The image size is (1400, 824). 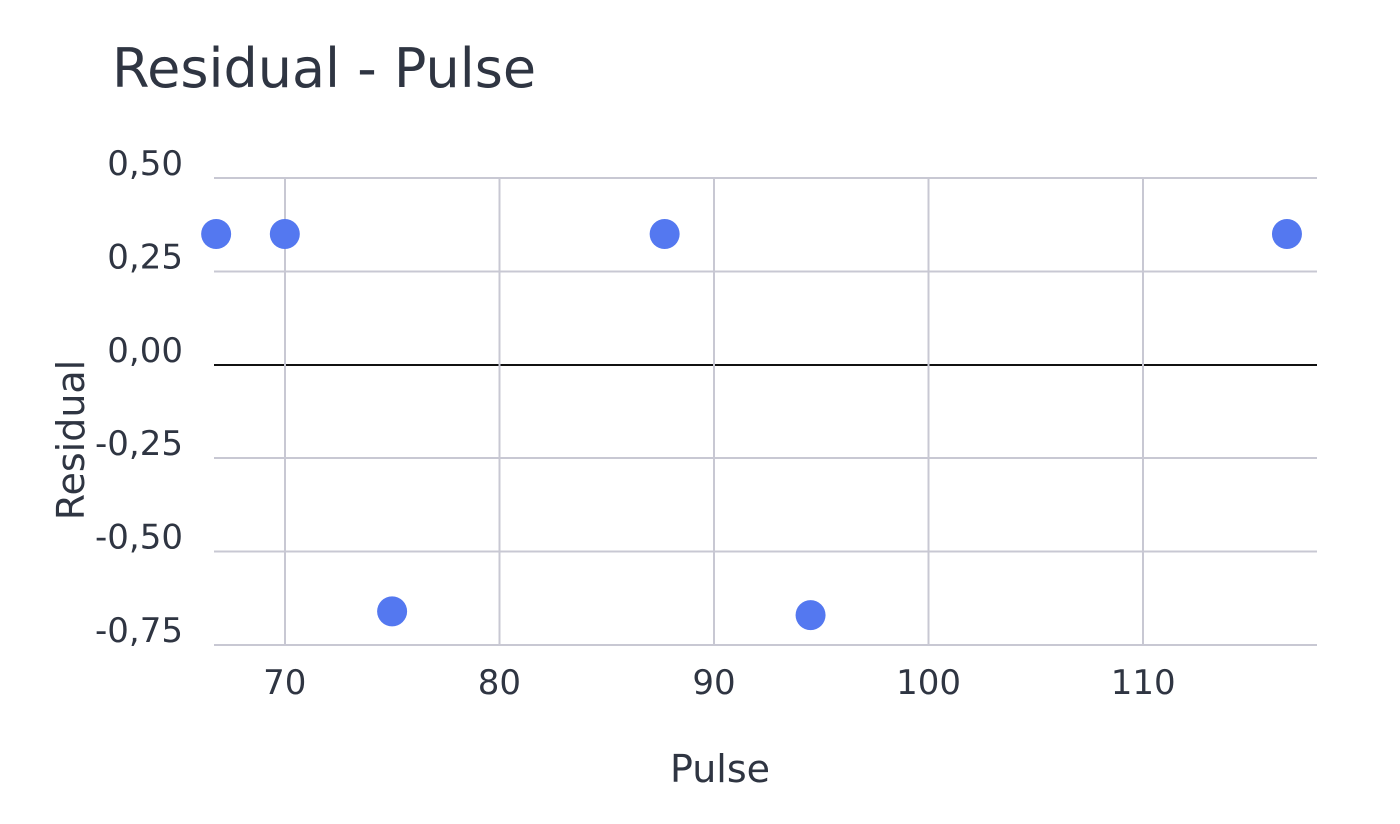 What do you see at coordinates (139, 444) in the screenshot?
I see `y-tick-label: -0,25` at bounding box center [139, 444].